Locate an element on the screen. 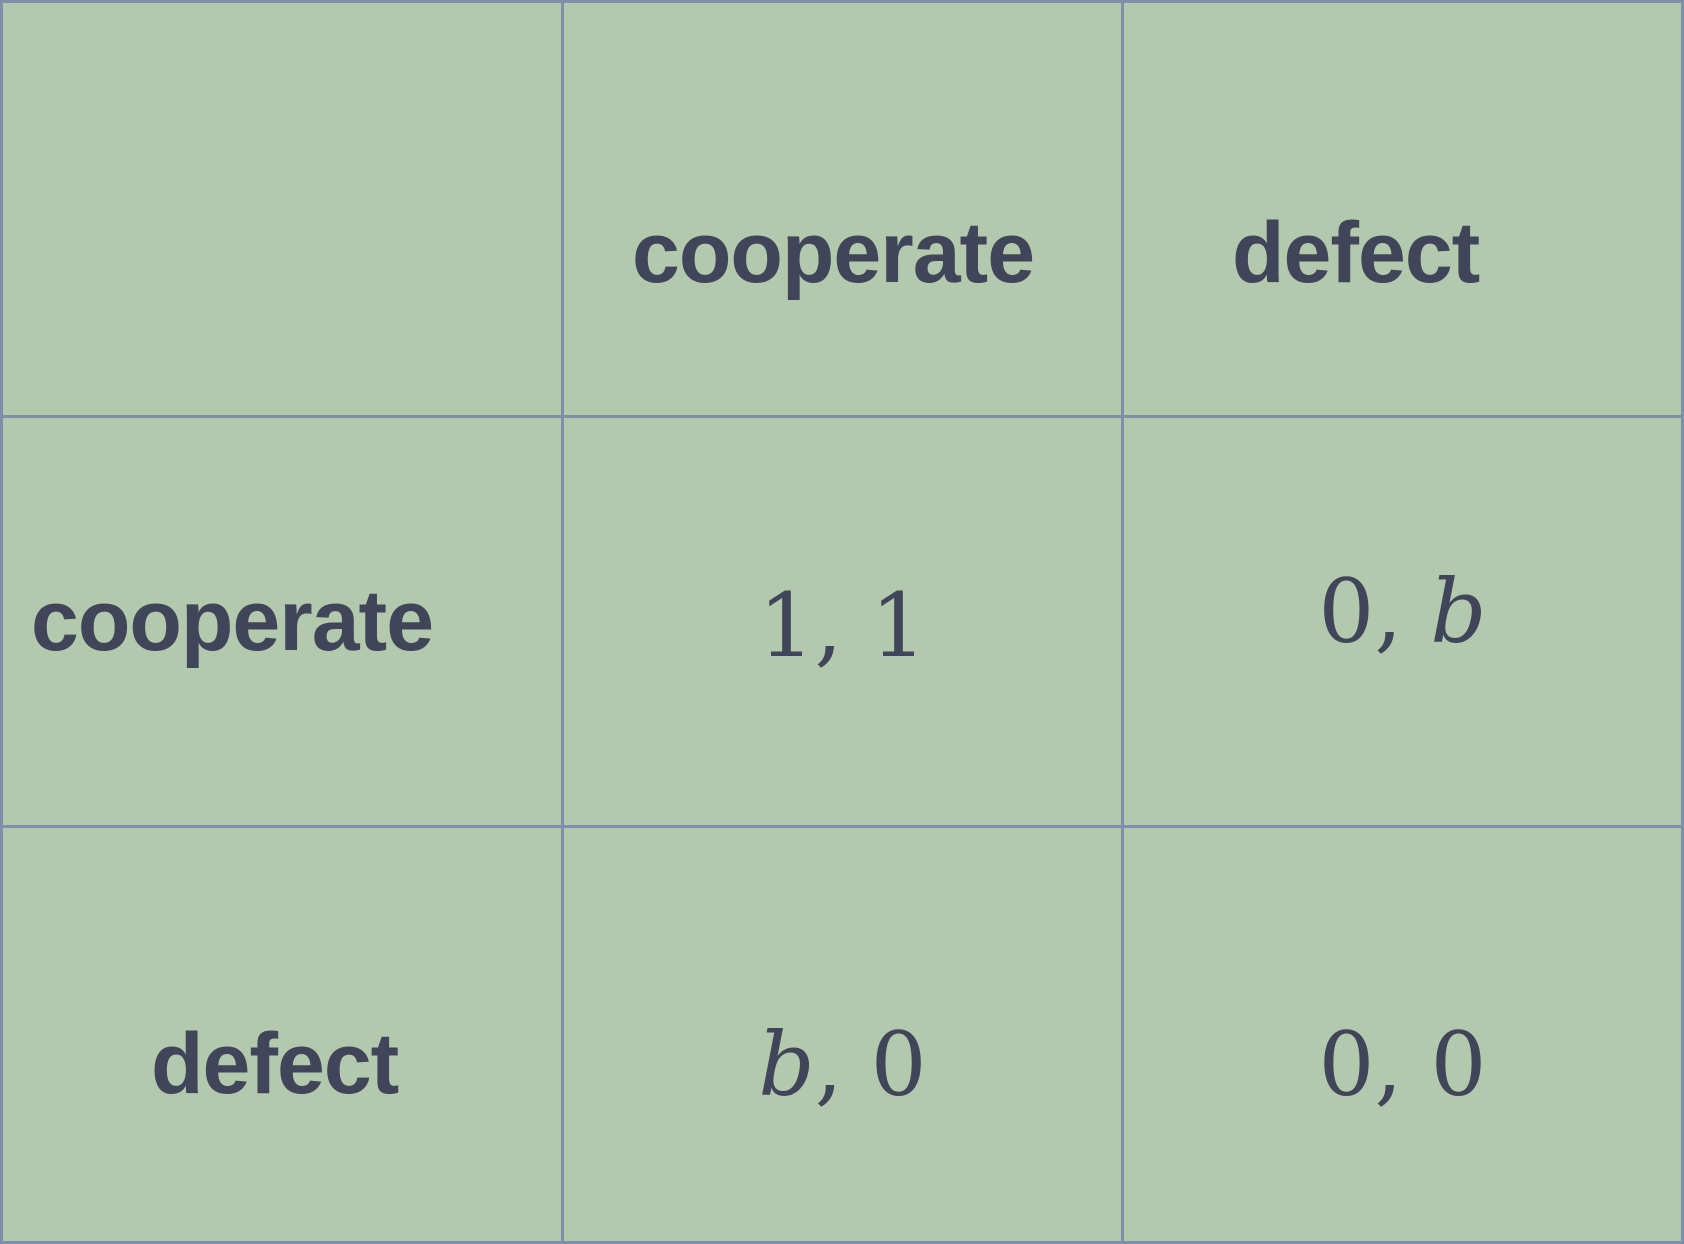  column-header-label: cooperate is located at coordinates (833, 253).